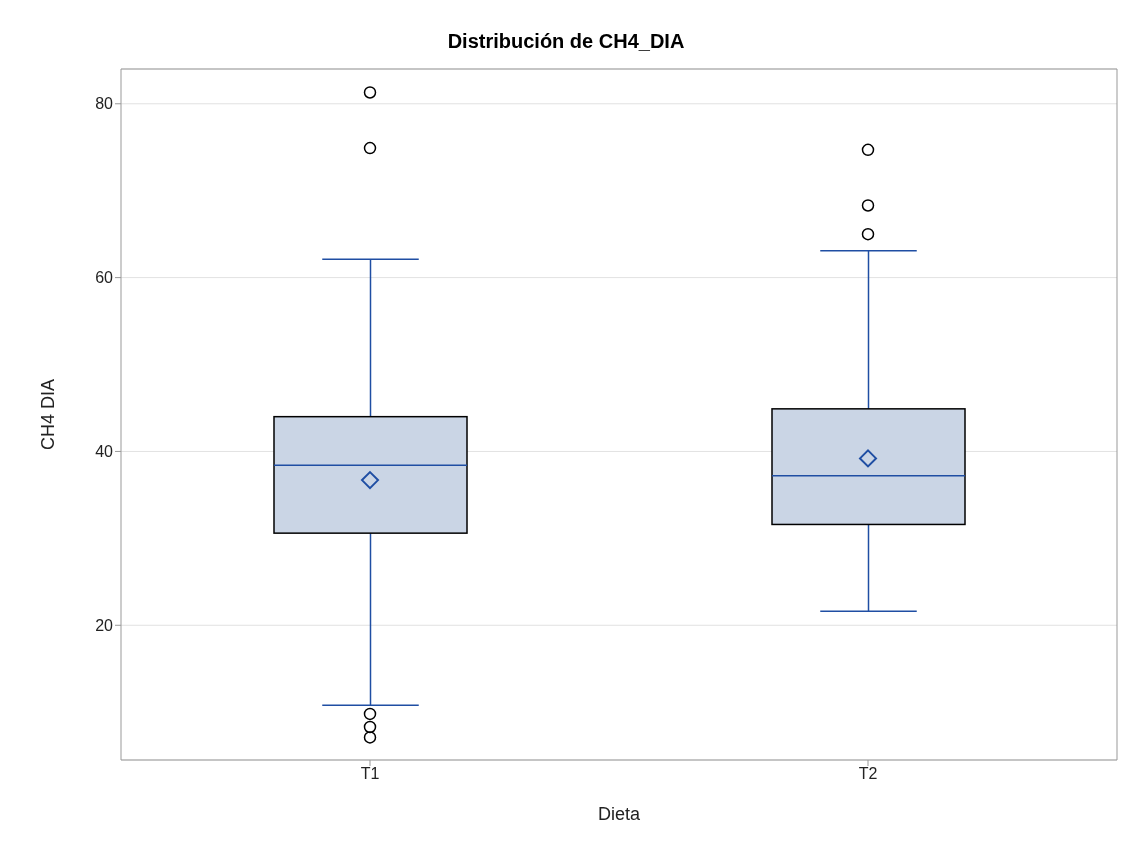  Describe the element at coordinates (48, 414) in the screenshot. I see `y-axis-title: CH4 DIA` at that location.